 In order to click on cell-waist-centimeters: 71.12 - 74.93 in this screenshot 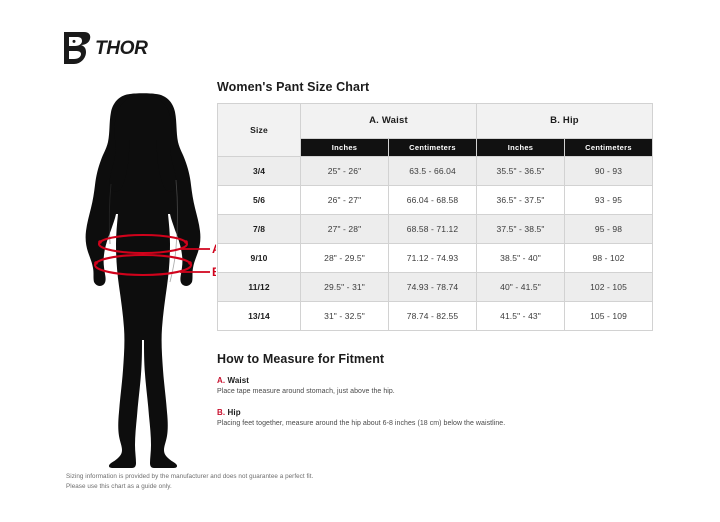, I will do `click(432, 258)`.